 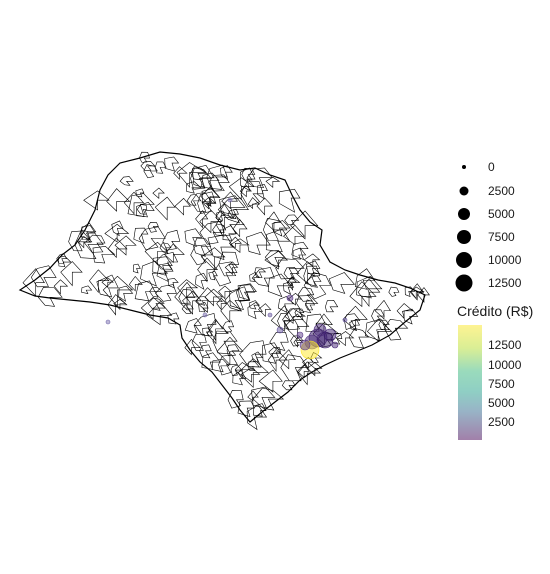 I want to click on size-legend-row: 7500, so click(x=497, y=236).